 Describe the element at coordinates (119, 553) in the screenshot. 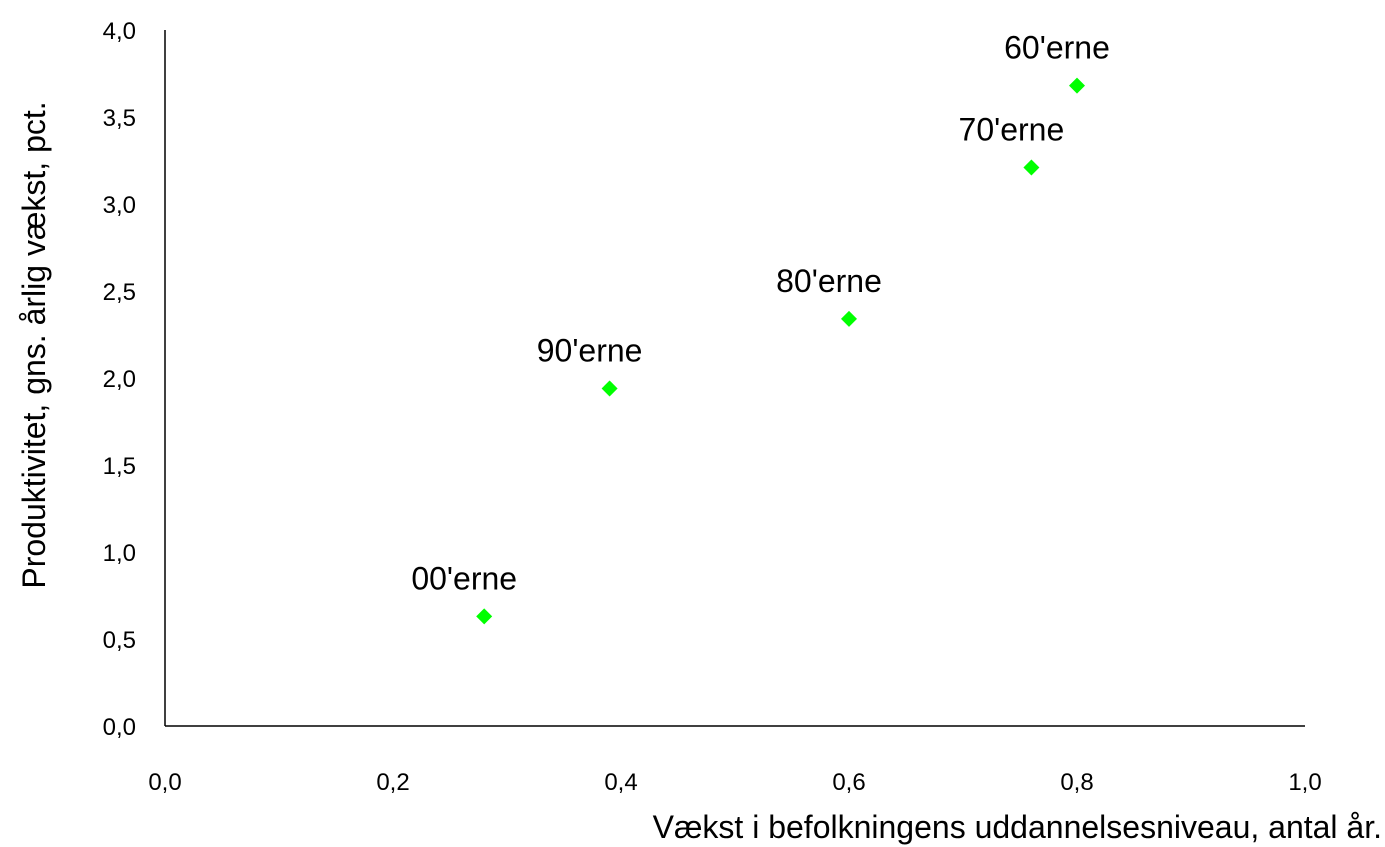

I see `y-tick-label: 1,0` at that location.